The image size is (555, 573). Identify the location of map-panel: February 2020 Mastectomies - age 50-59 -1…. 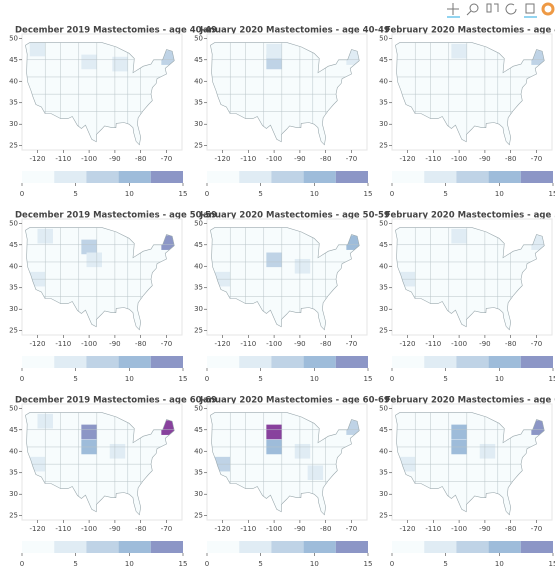
(467, 297).